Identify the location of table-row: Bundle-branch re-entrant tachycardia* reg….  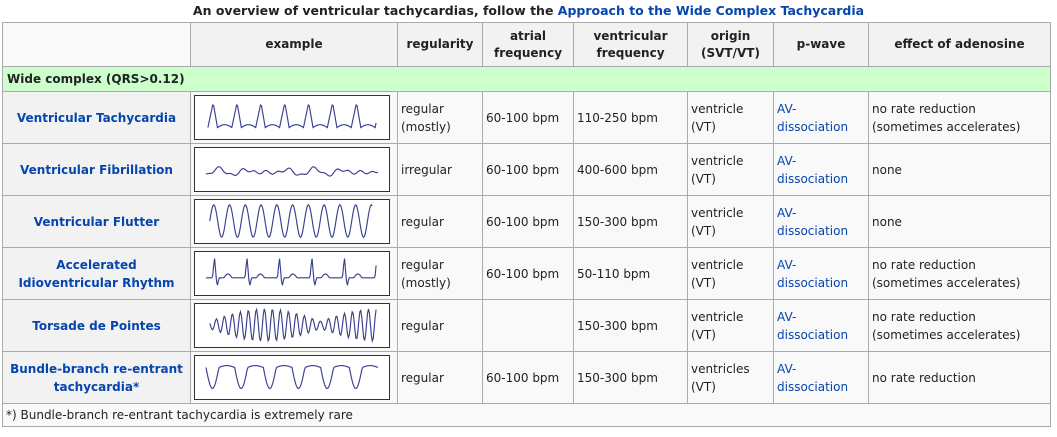
(526, 377).